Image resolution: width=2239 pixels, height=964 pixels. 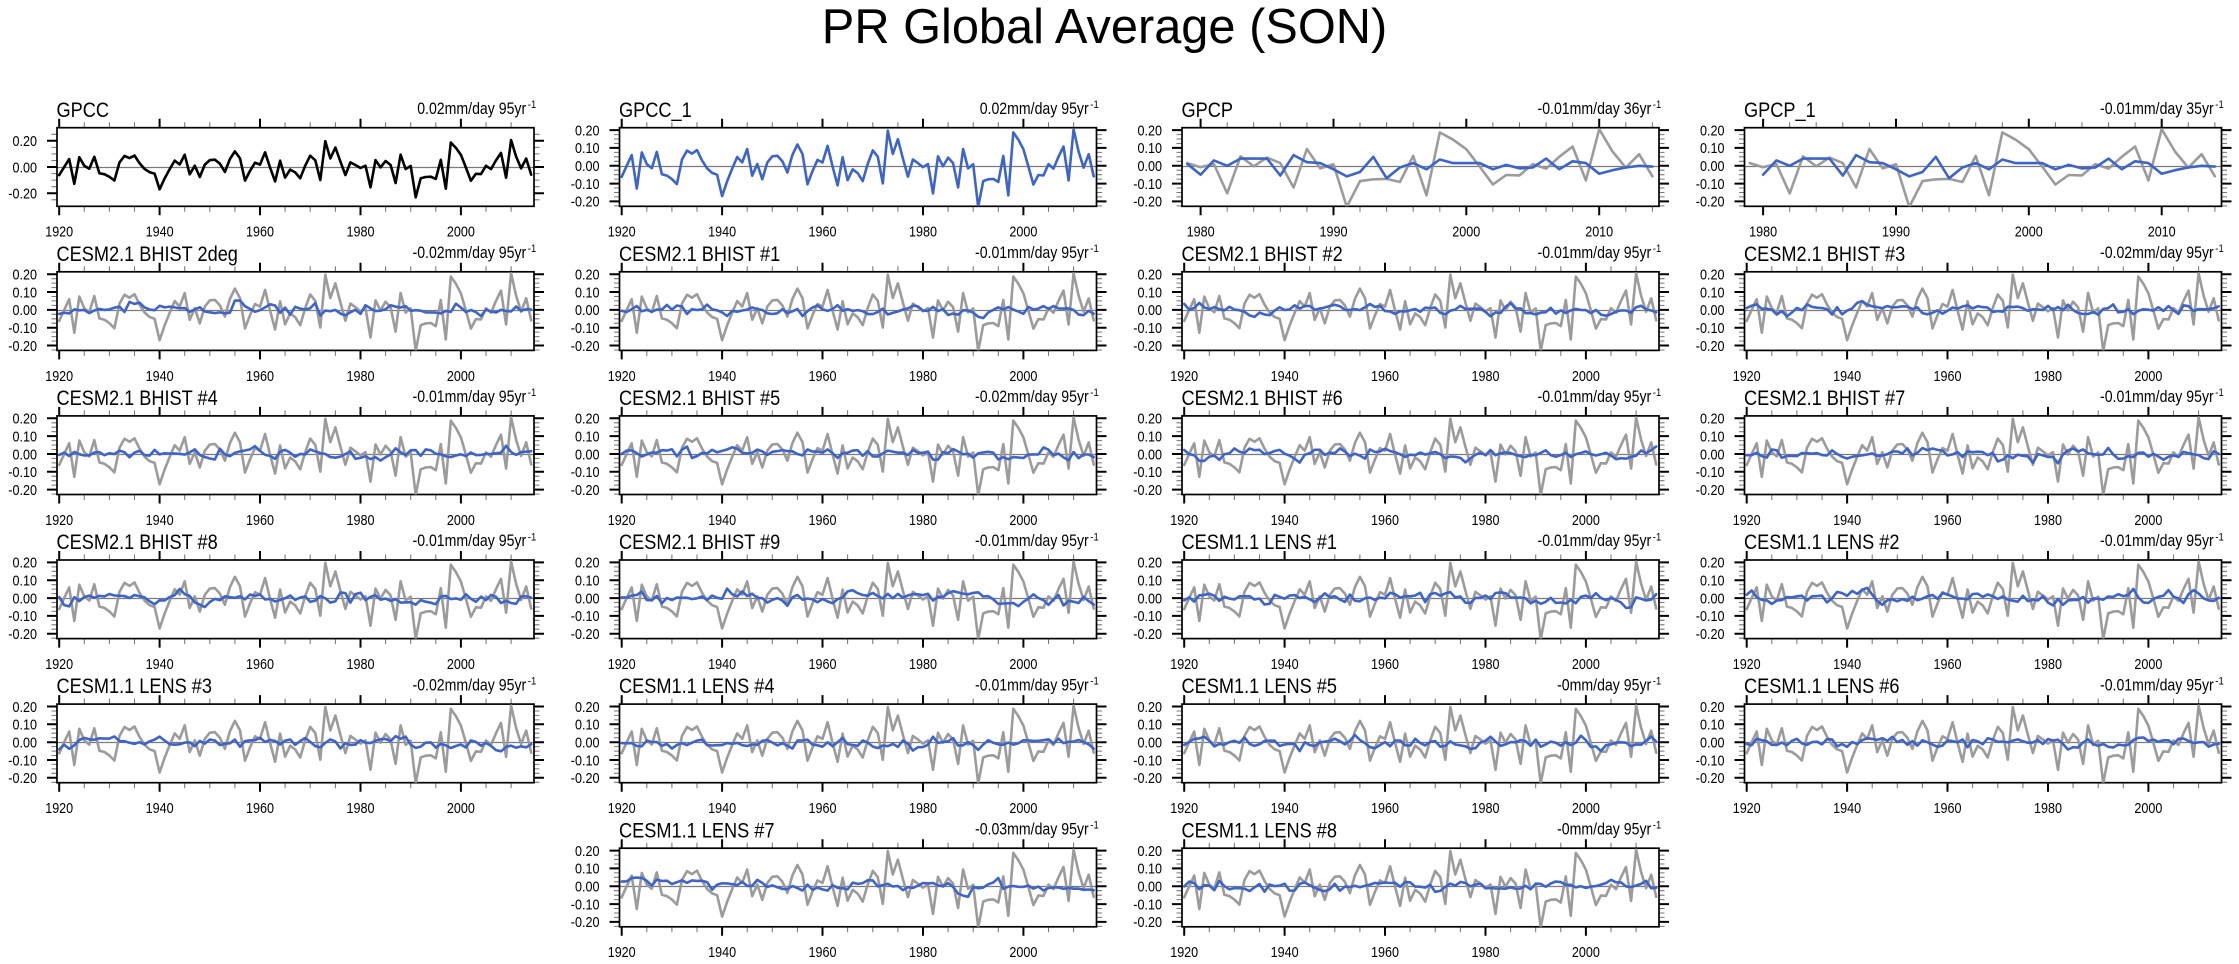 What do you see at coordinates (83, 110) in the screenshot?
I see `svg-text: GPCC` at bounding box center [83, 110].